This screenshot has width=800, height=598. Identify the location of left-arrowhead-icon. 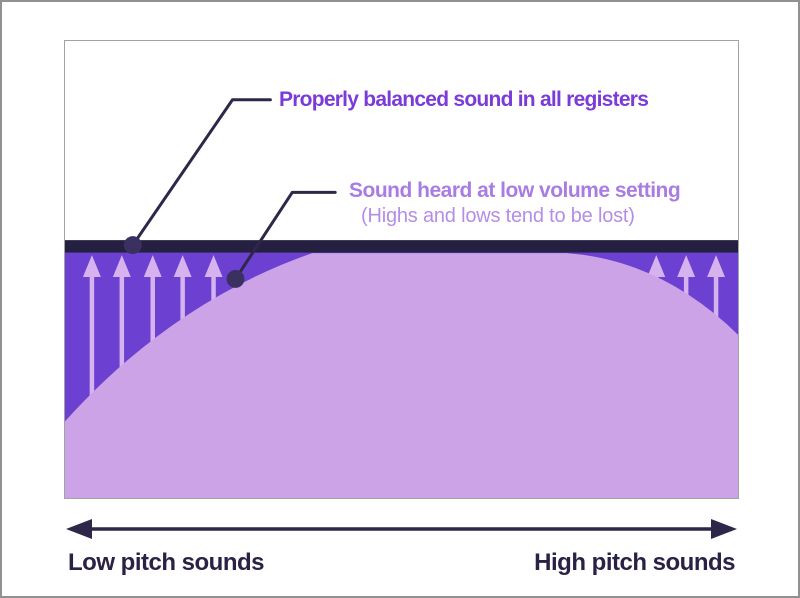
(79, 529).